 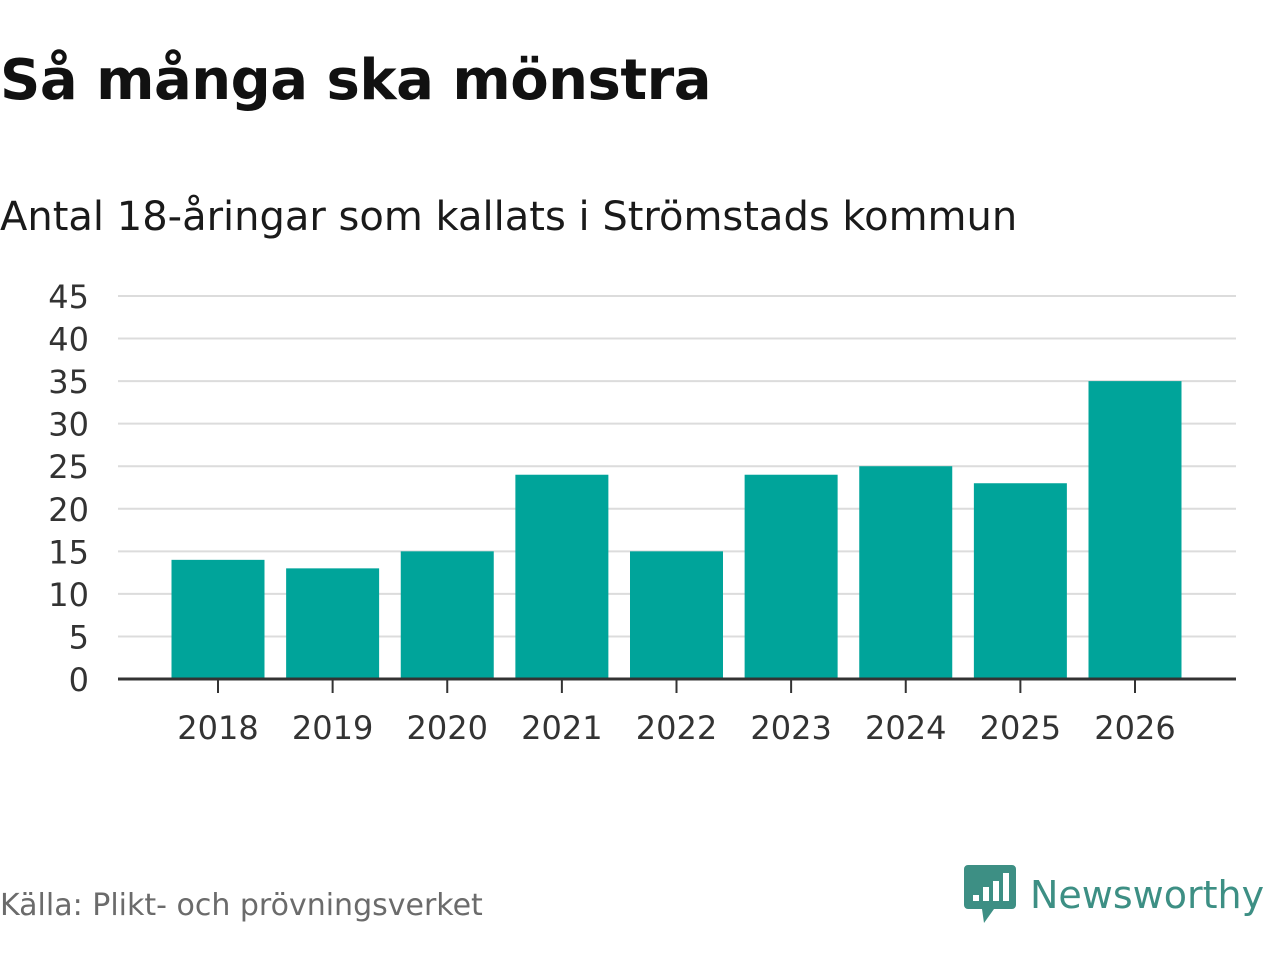 I want to click on y-tick-label: 45, so click(x=68, y=297).